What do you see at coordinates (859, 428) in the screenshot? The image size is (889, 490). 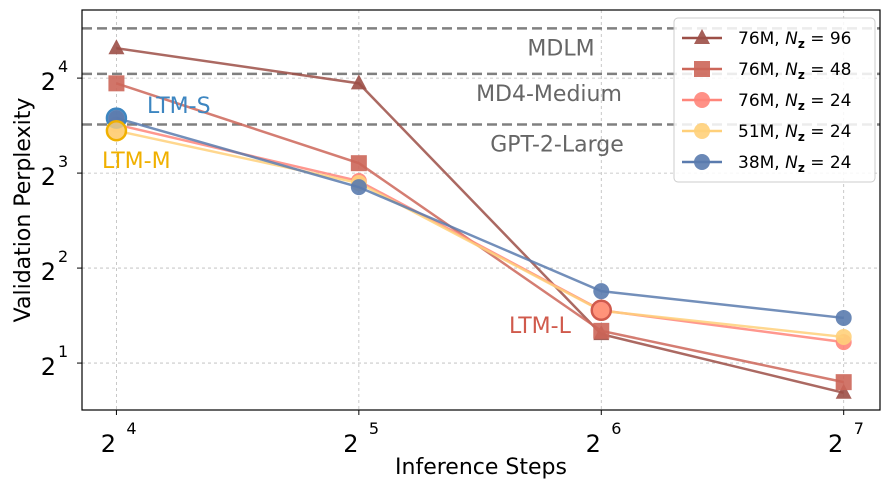 I see `x-tick-exponent: 7` at bounding box center [859, 428].